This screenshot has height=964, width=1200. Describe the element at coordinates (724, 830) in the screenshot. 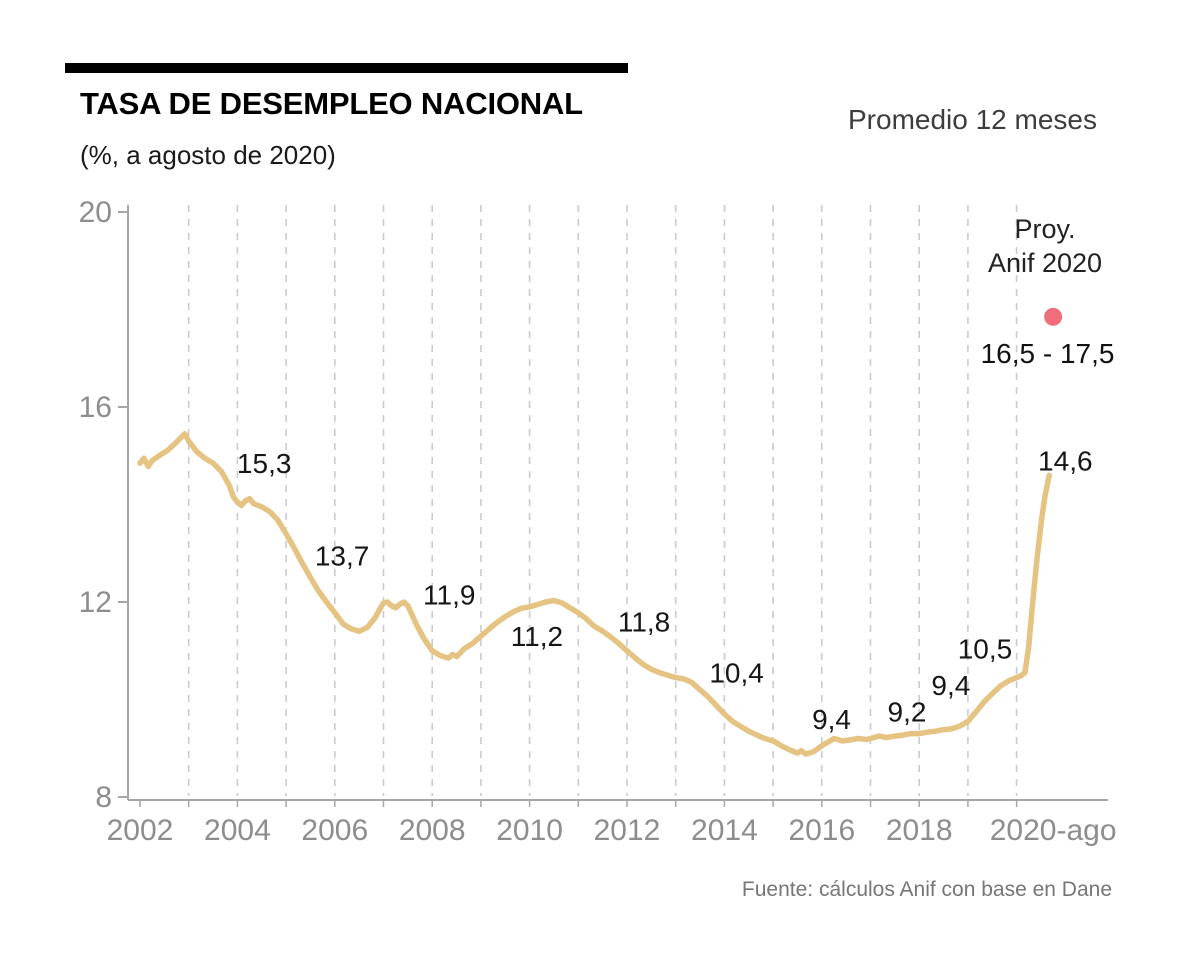

I see `x-tick-label: 2014` at that location.